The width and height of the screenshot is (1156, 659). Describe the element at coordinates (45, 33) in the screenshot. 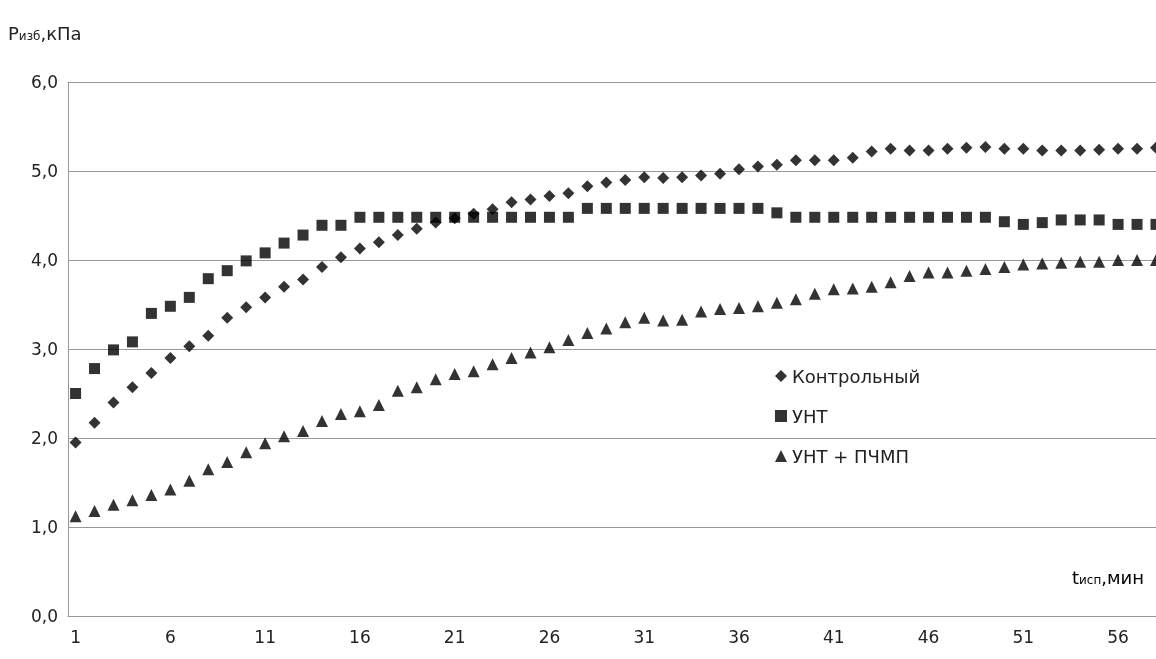

I see `y-axis-title: Pизб,кПа` at that location.